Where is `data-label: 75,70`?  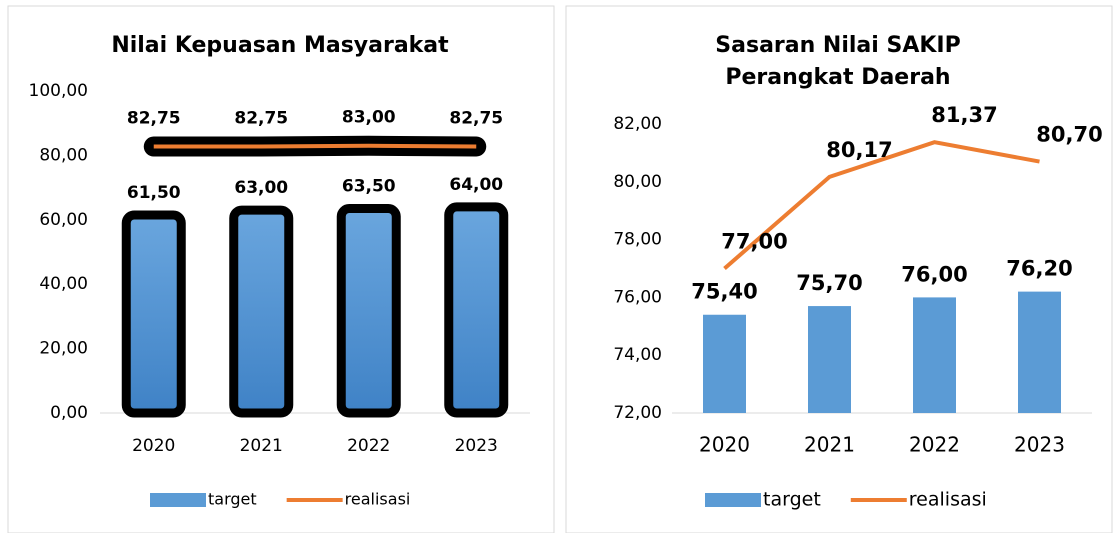
data-label: 75,70 is located at coordinates (829, 283).